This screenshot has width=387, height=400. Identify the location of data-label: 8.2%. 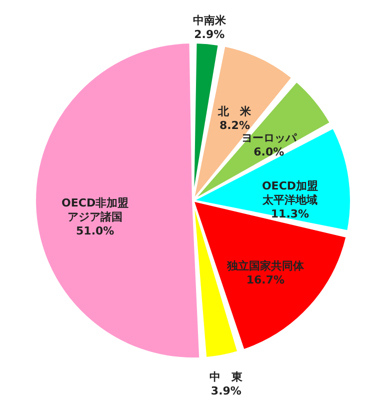
(234, 125).